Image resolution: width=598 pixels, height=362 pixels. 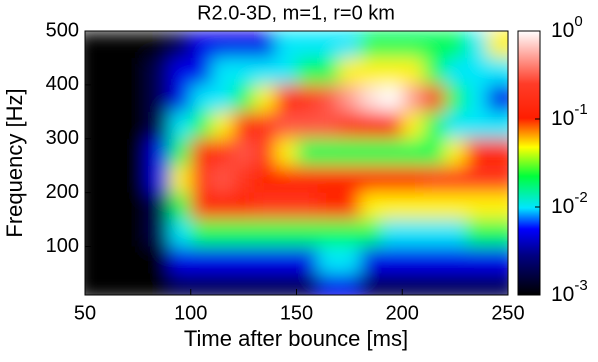 I want to click on colorbar-tick-exponent: -2, so click(x=580, y=197).